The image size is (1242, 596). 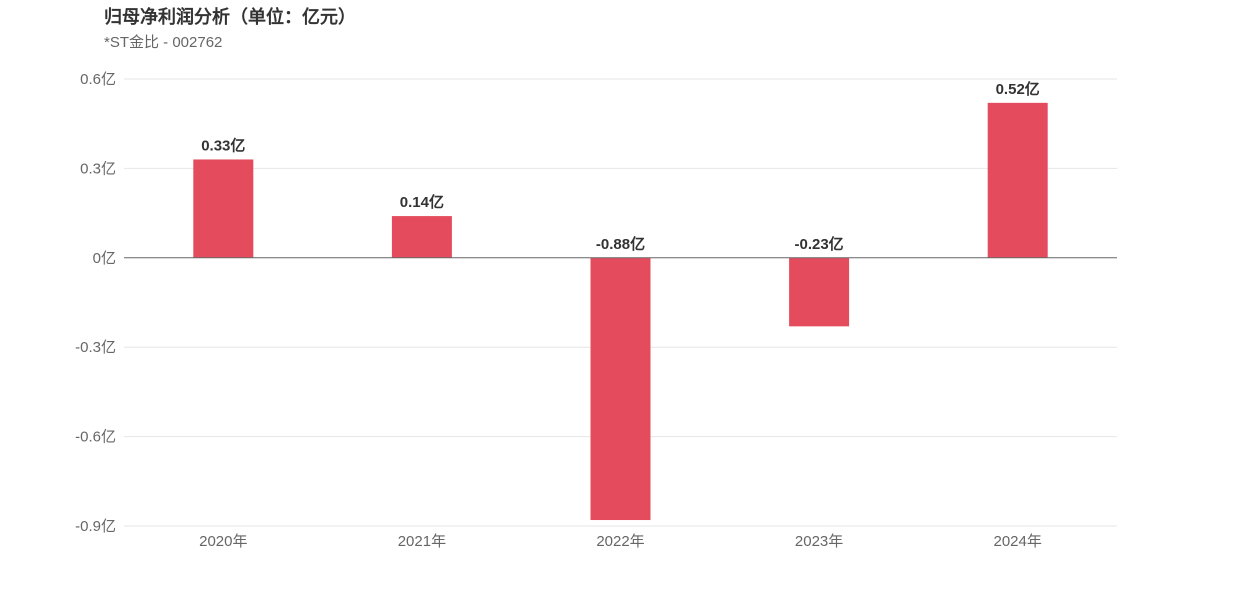 I want to click on y-tick-label: -0.9亿, so click(x=95, y=526).